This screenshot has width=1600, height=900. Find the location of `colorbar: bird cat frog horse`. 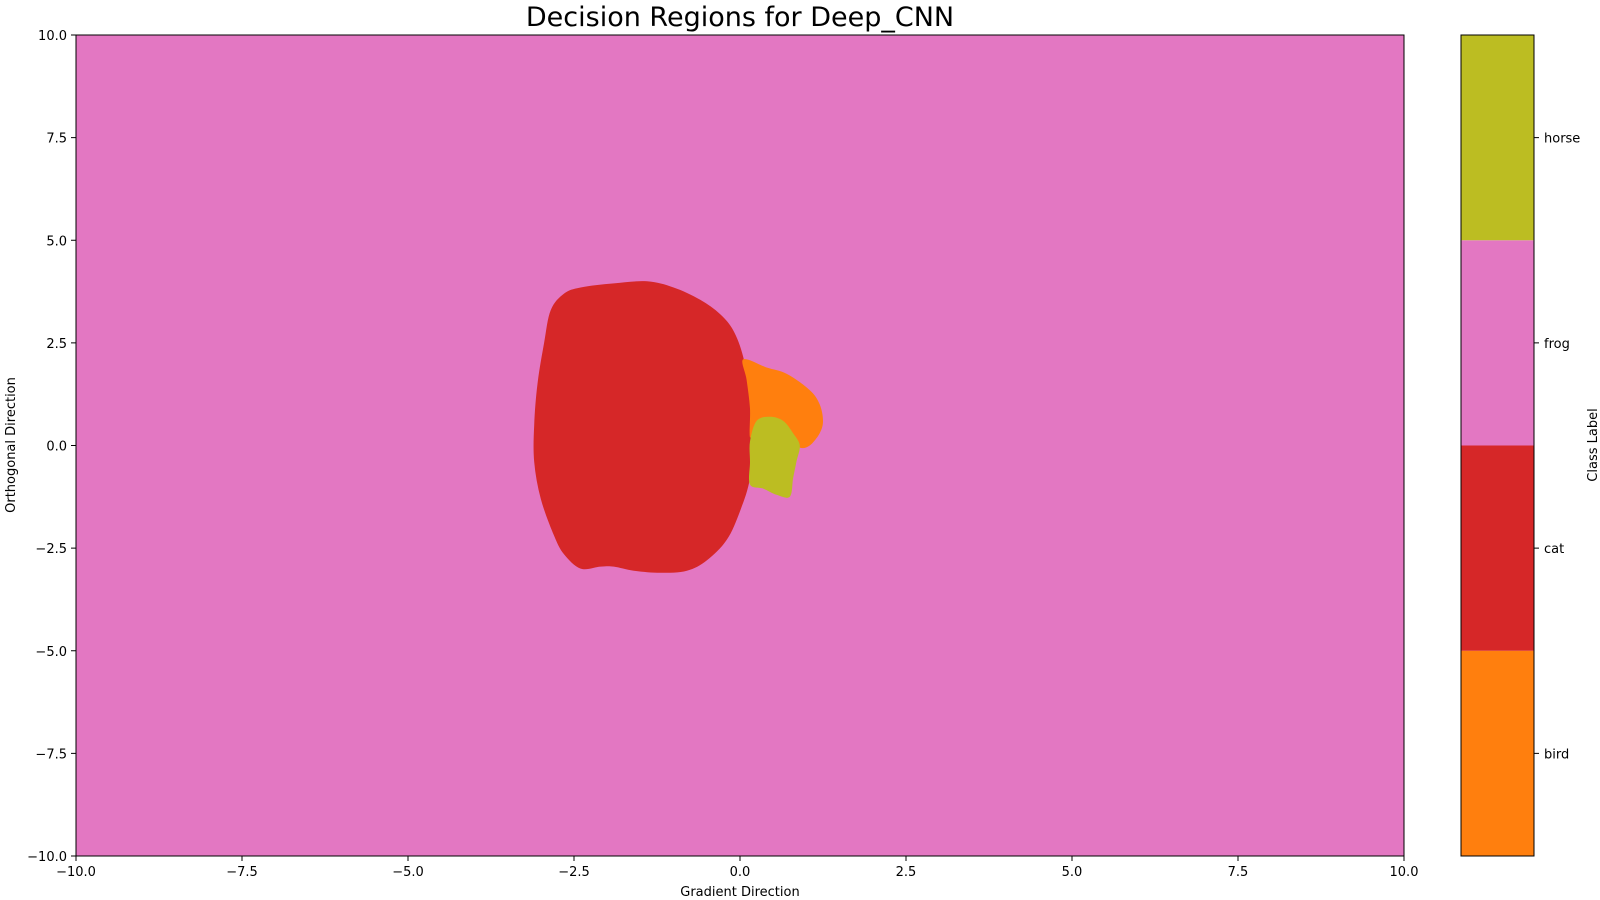

colorbar: bird cat frog horse is located at coordinates (1520, 445).